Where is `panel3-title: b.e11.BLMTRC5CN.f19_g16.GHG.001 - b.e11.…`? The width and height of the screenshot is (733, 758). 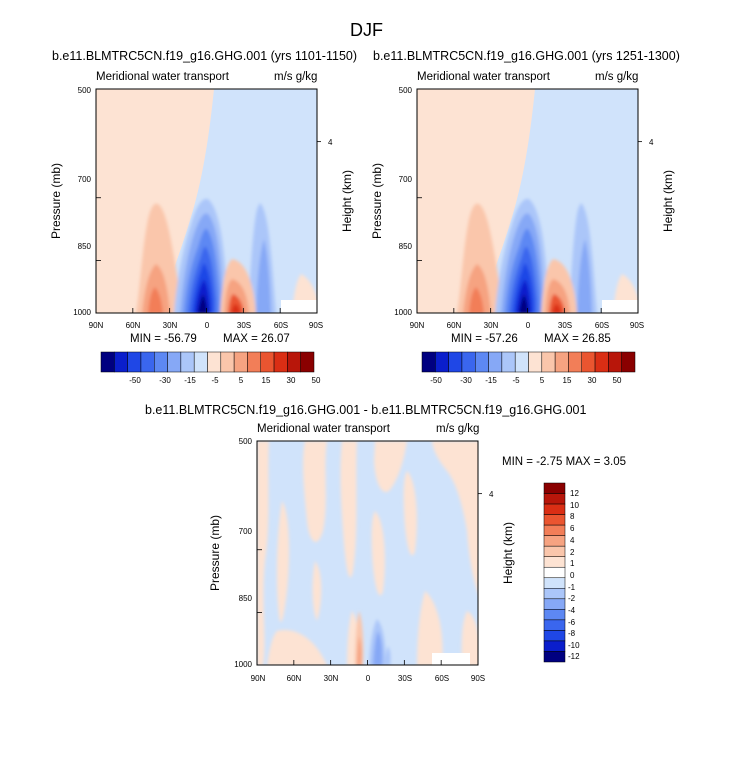
panel3-title: b.e11.BLMTRC5CN.f19_g16.GHG.001 - b.e11.… is located at coordinates (366, 410).